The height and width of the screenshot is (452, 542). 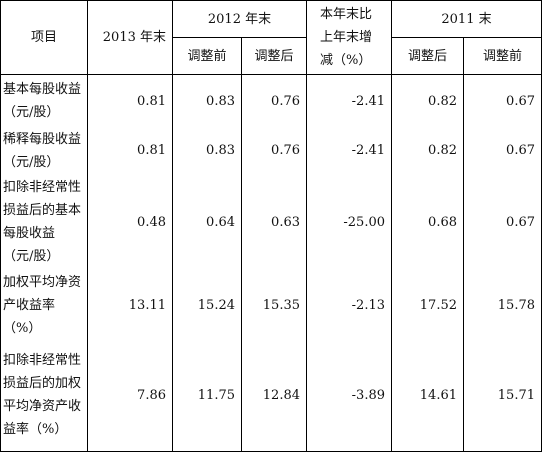 I want to click on row-label: 基本每股收益（元/股）, so click(x=44, y=101).